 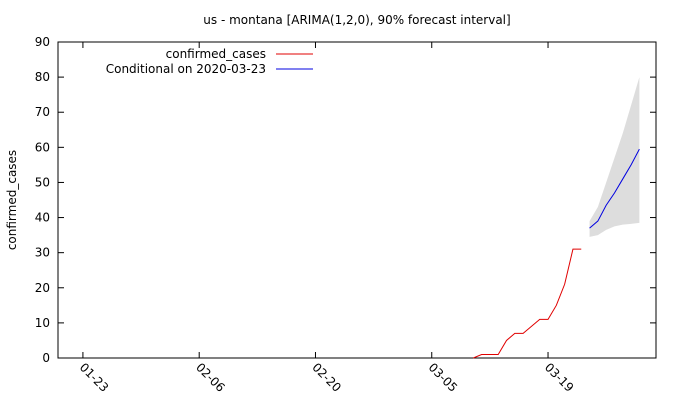 I want to click on y-tick-label: 40, so click(x=42, y=218).